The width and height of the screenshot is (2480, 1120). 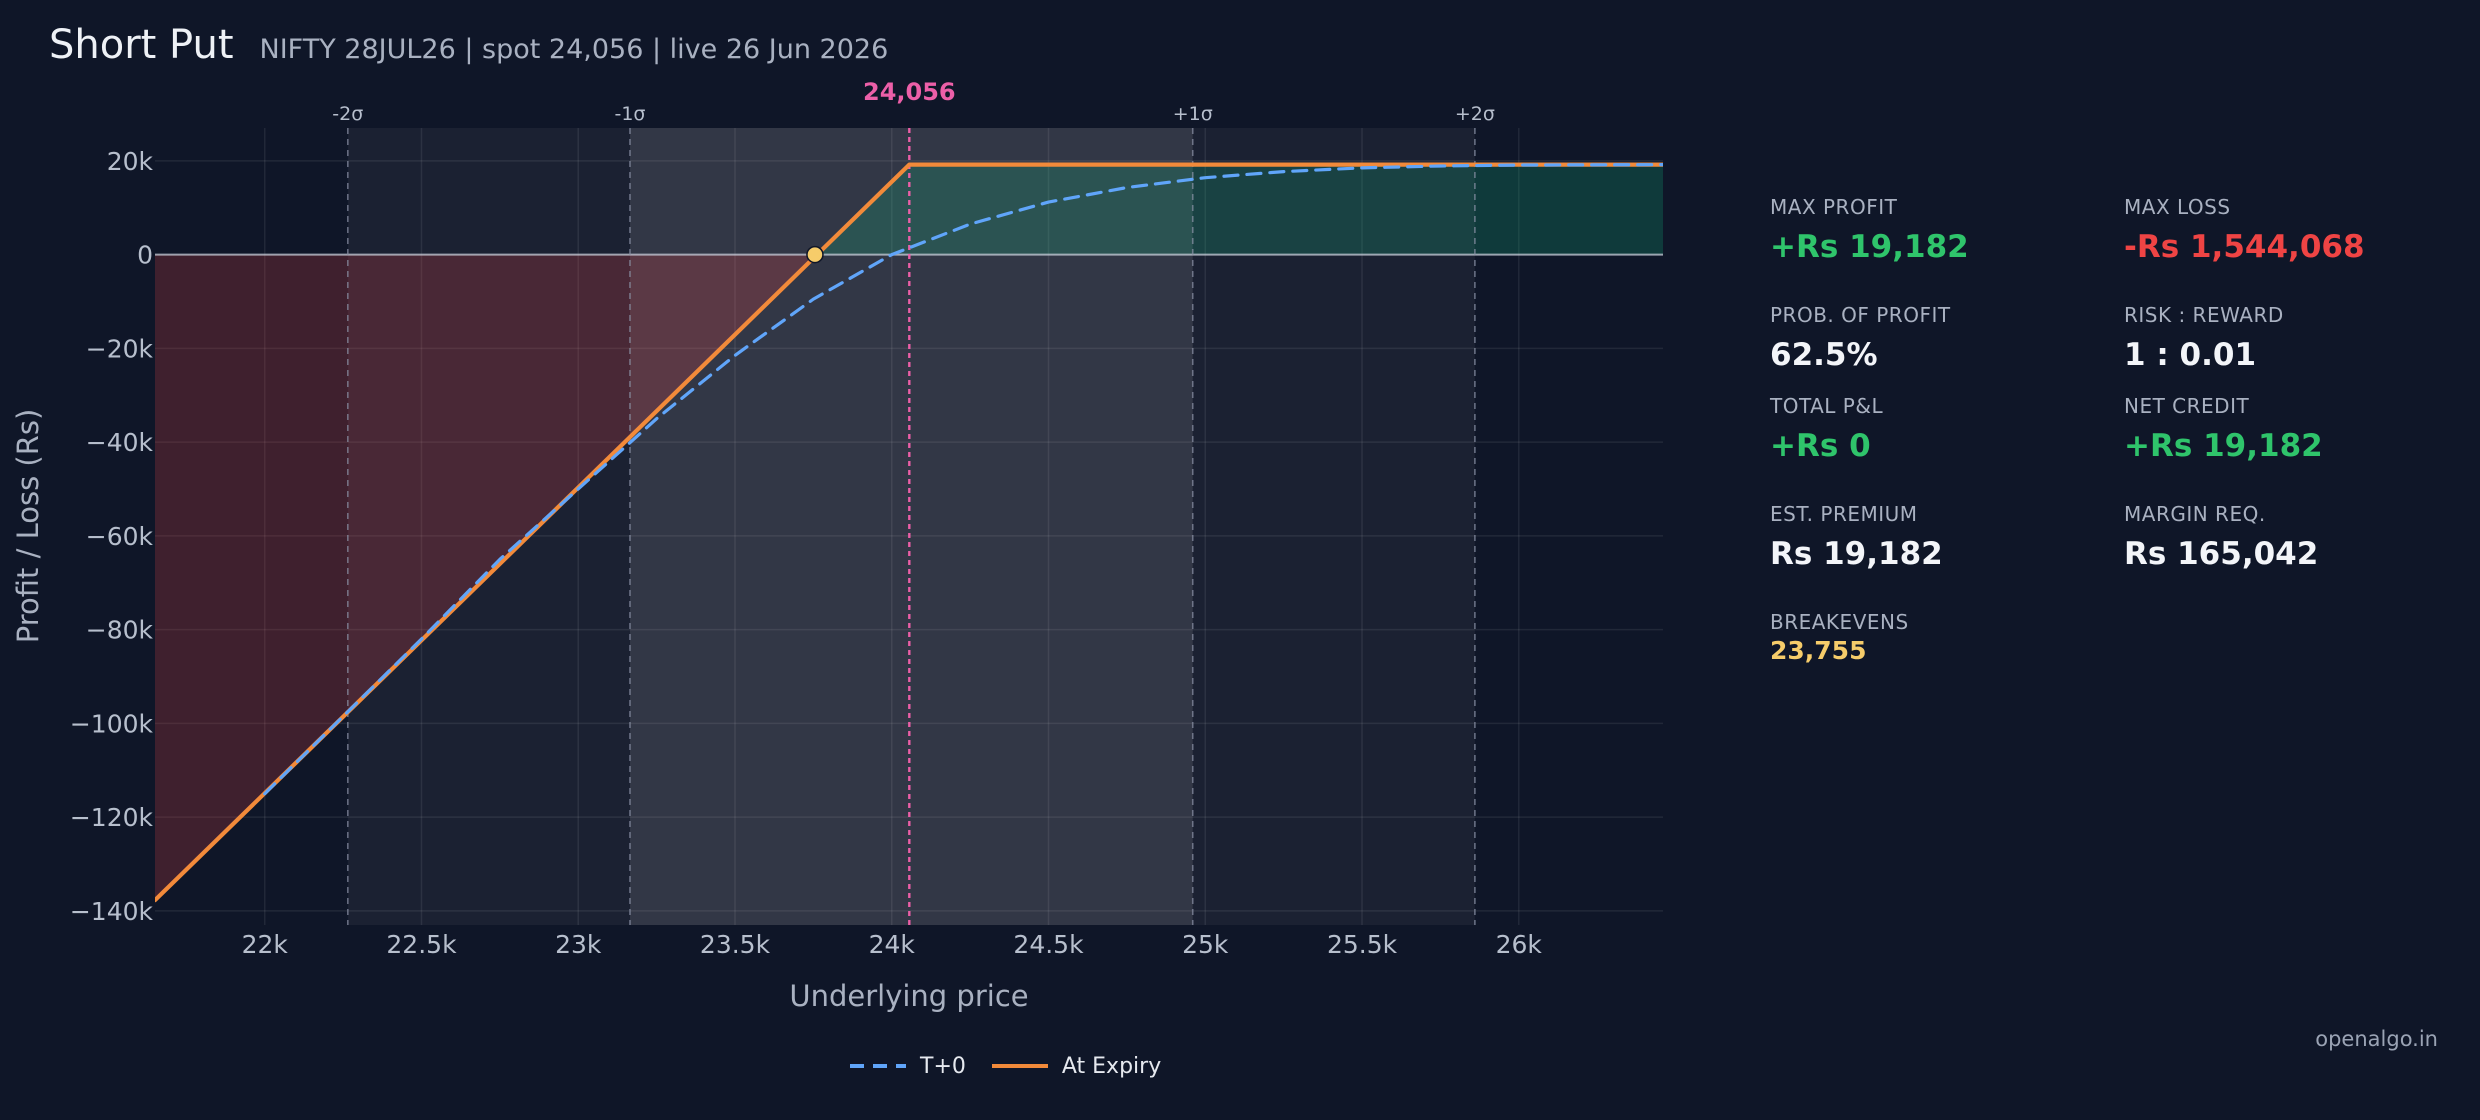 What do you see at coordinates (578, 944) in the screenshot?
I see `x-tick-label: 23k` at bounding box center [578, 944].